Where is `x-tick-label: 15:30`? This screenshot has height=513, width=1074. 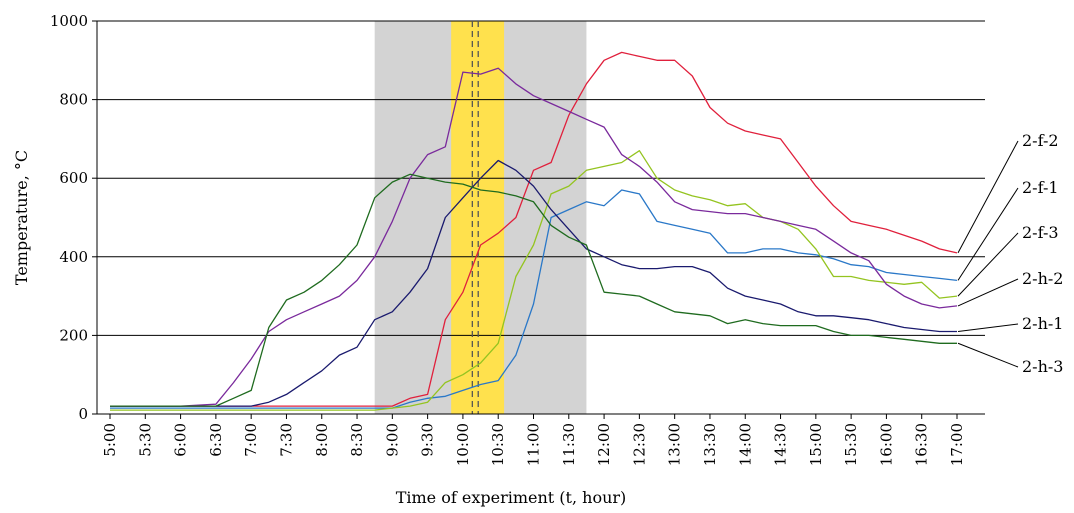
x-tick-label: 15:30 is located at coordinates (851, 444).